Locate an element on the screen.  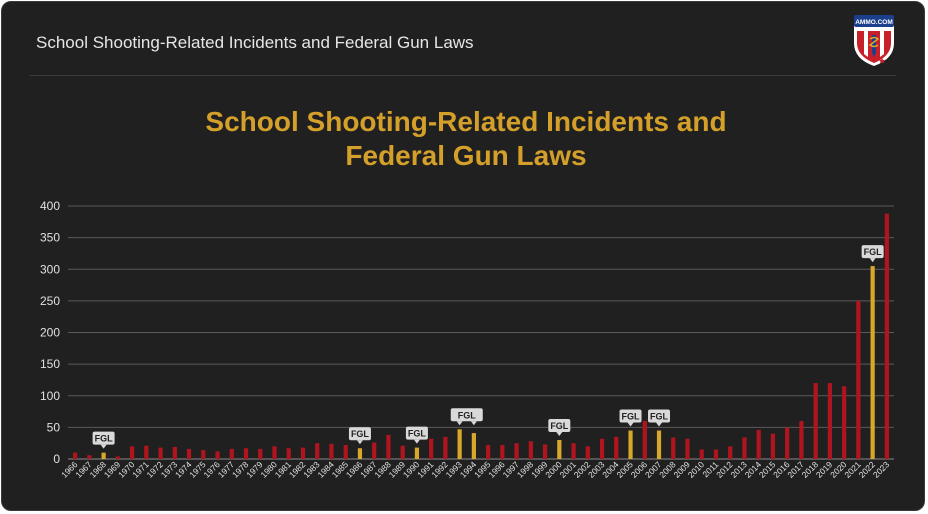
bar-2019 is located at coordinates (830, 421).